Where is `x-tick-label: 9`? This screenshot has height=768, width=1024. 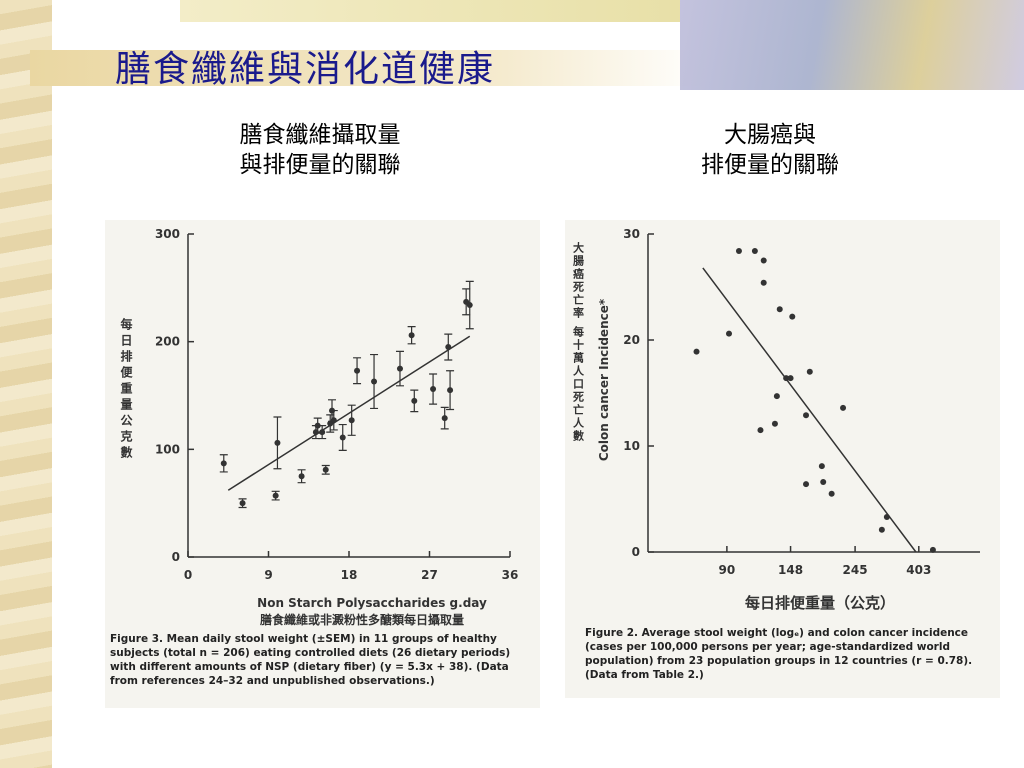
x-tick-label: 9 is located at coordinates (268, 575).